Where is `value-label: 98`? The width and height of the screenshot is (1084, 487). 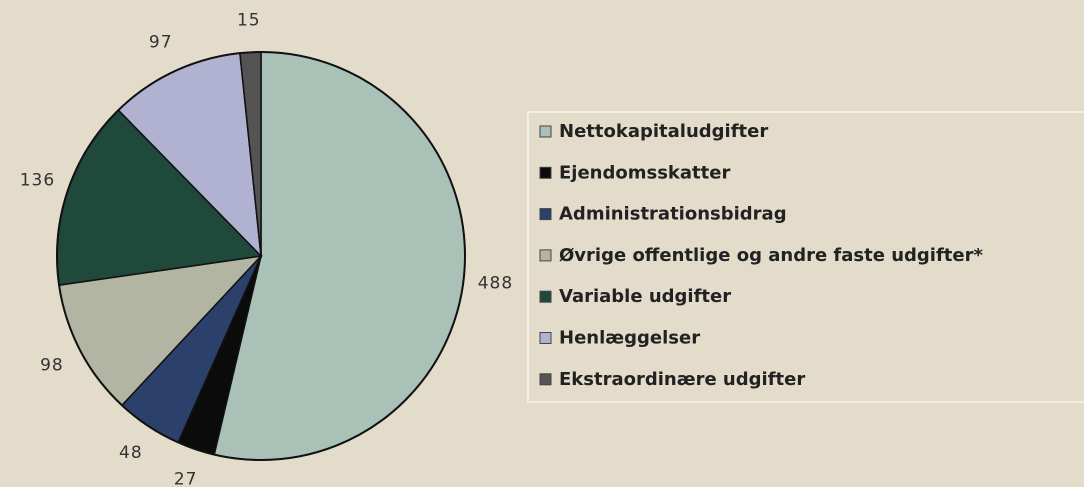
value-label: 98 is located at coordinates (52, 365).